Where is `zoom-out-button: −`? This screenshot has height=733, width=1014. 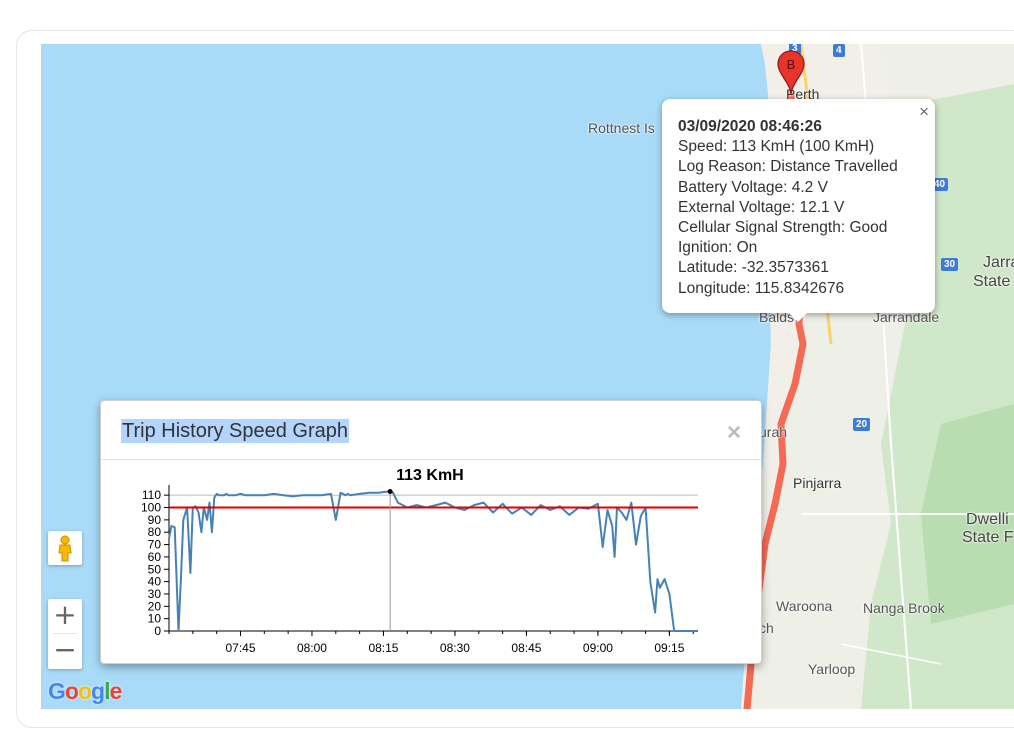 zoom-out-button: − is located at coordinates (65, 649).